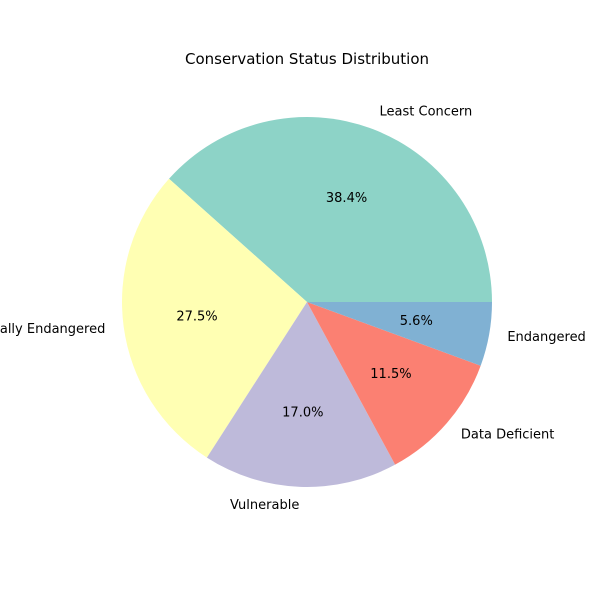 The width and height of the screenshot is (600, 600). Describe the element at coordinates (301, 394) in the screenshot. I see `pie-slice-vulnerable` at that location.